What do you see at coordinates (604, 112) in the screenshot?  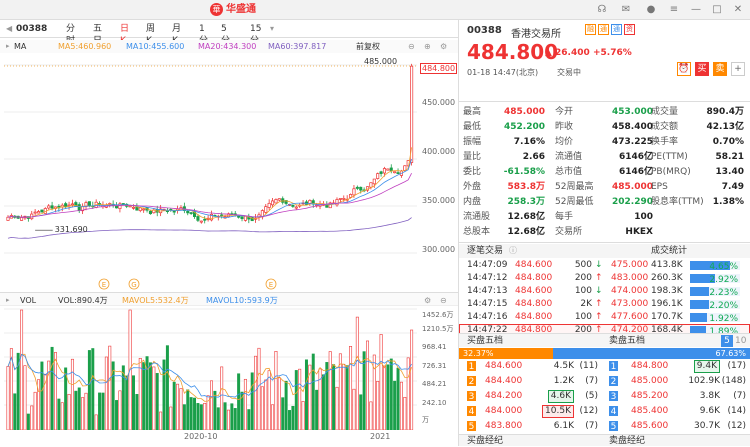 I see `stat-row: 最高 485.000 今开 453.000 成交量 890.4万` at bounding box center [604, 112].